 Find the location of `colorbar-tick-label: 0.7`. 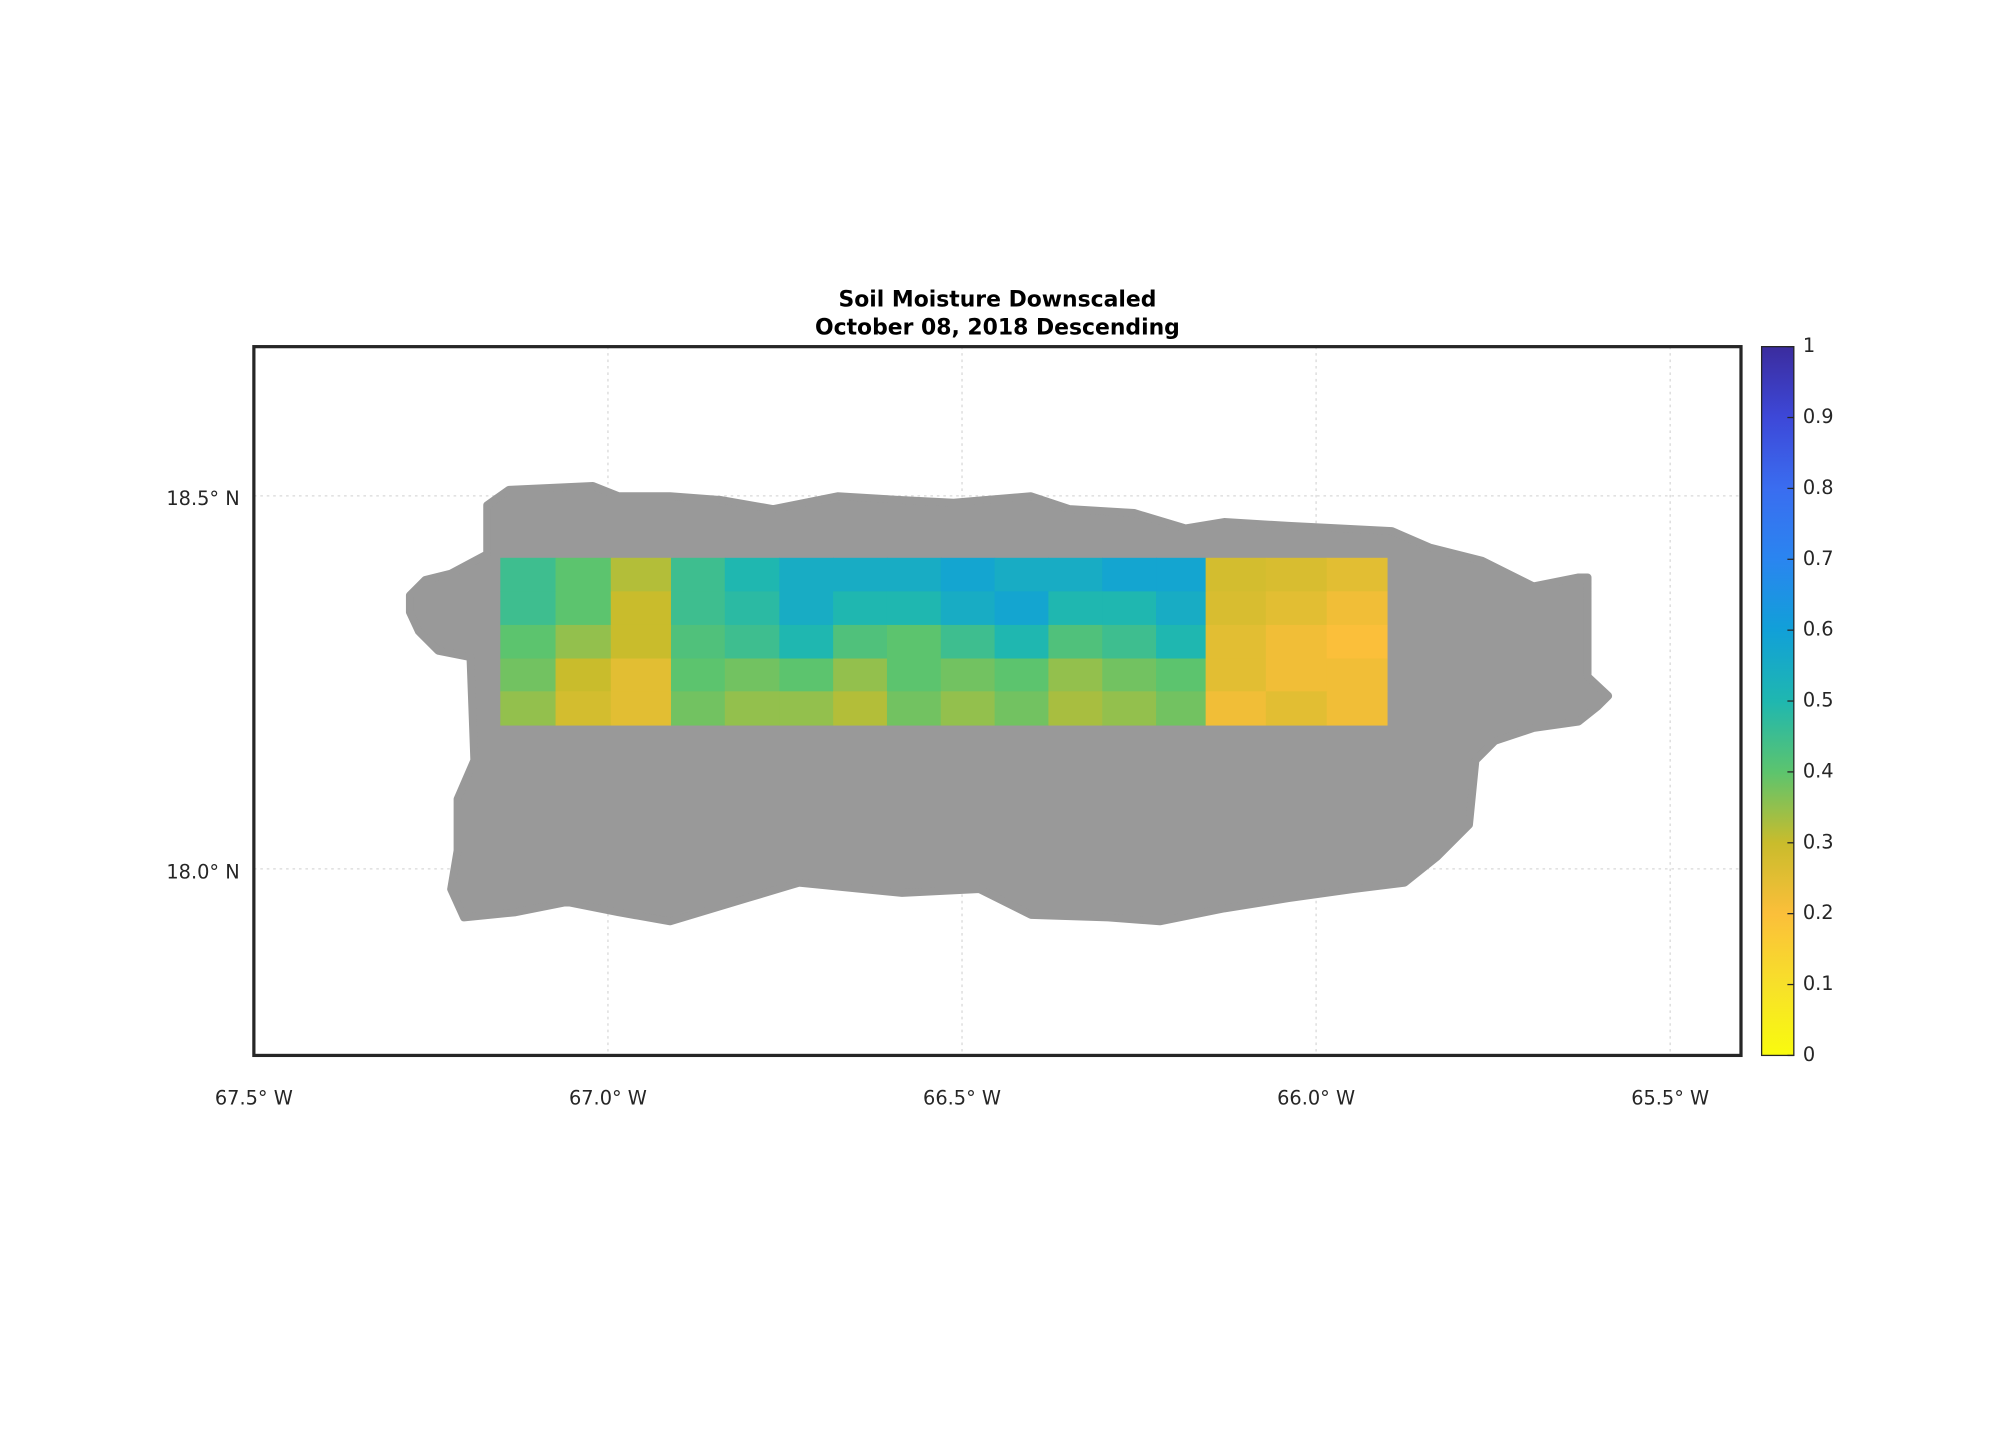

colorbar-tick-label: 0.7 is located at coordinates (1818, 558).